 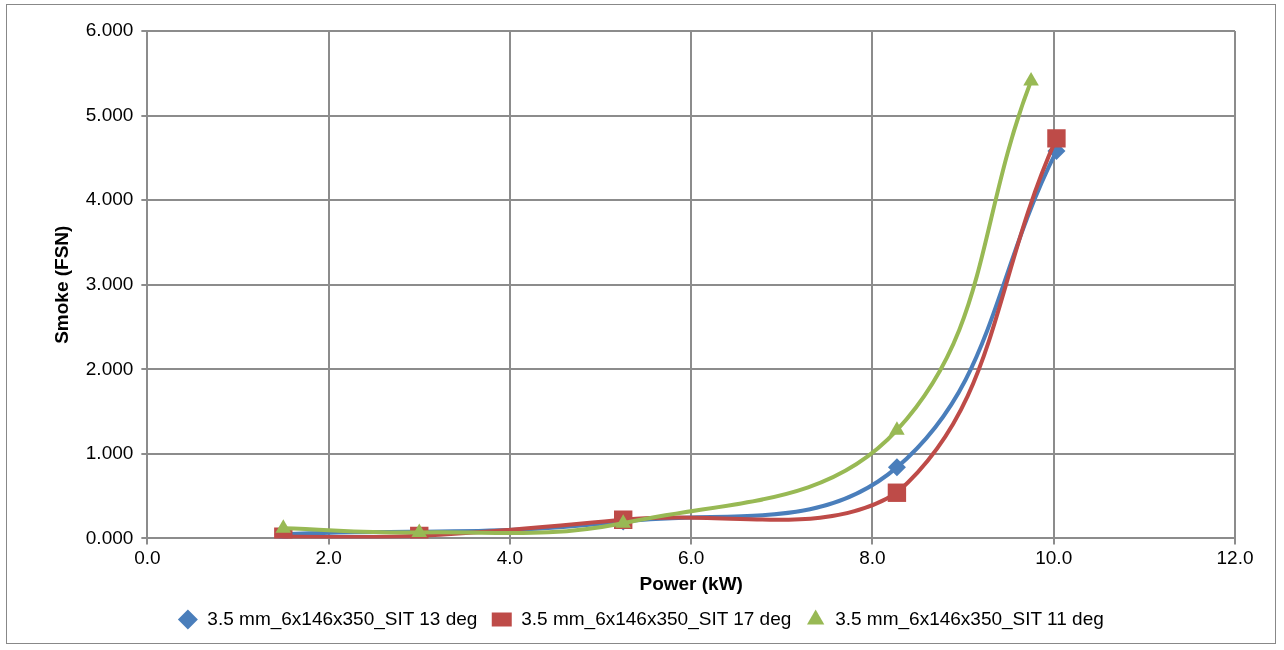 What do you see at coordinates (1235, 558) in the screenshot?
I see `x-tick-label: 12.0` at bounding box center [1235, 558].